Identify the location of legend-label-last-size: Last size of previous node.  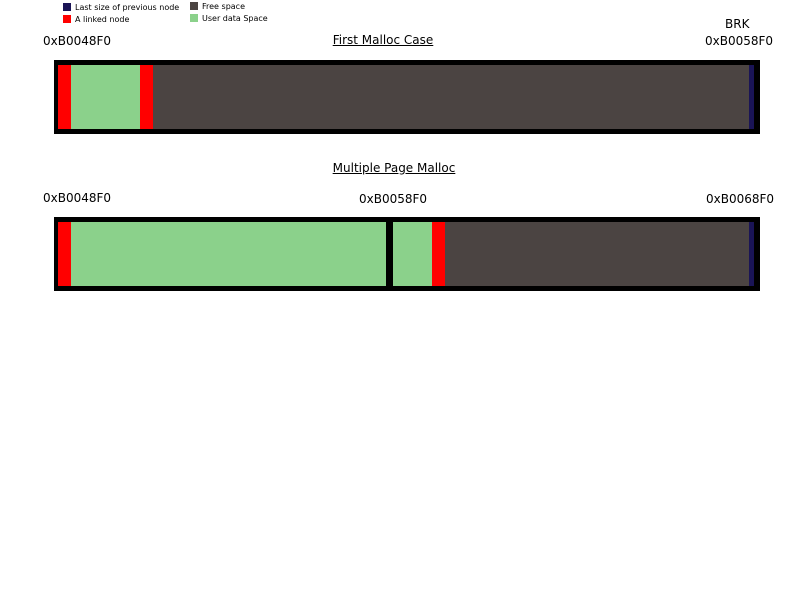
(127, 7).